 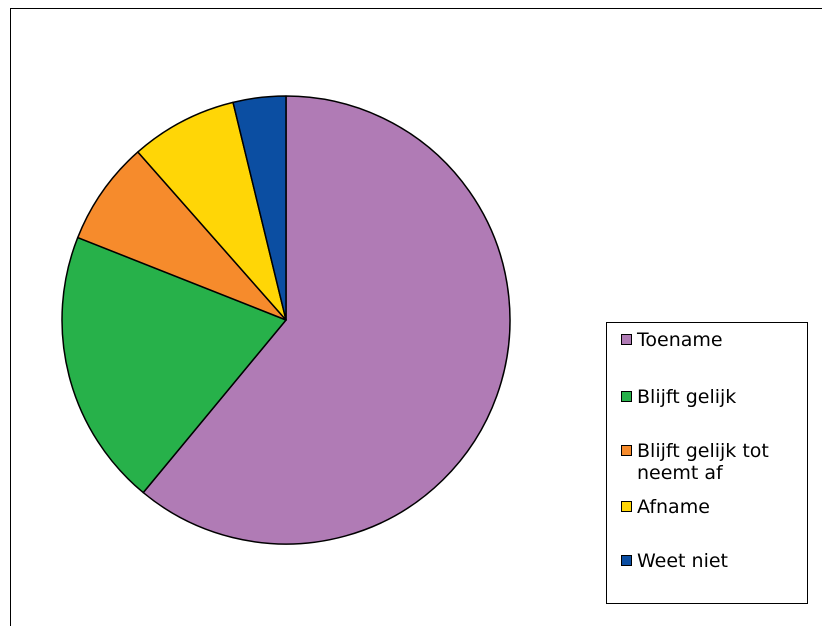 I want to click on legend-label: Toename, so click(x=680, y=340).